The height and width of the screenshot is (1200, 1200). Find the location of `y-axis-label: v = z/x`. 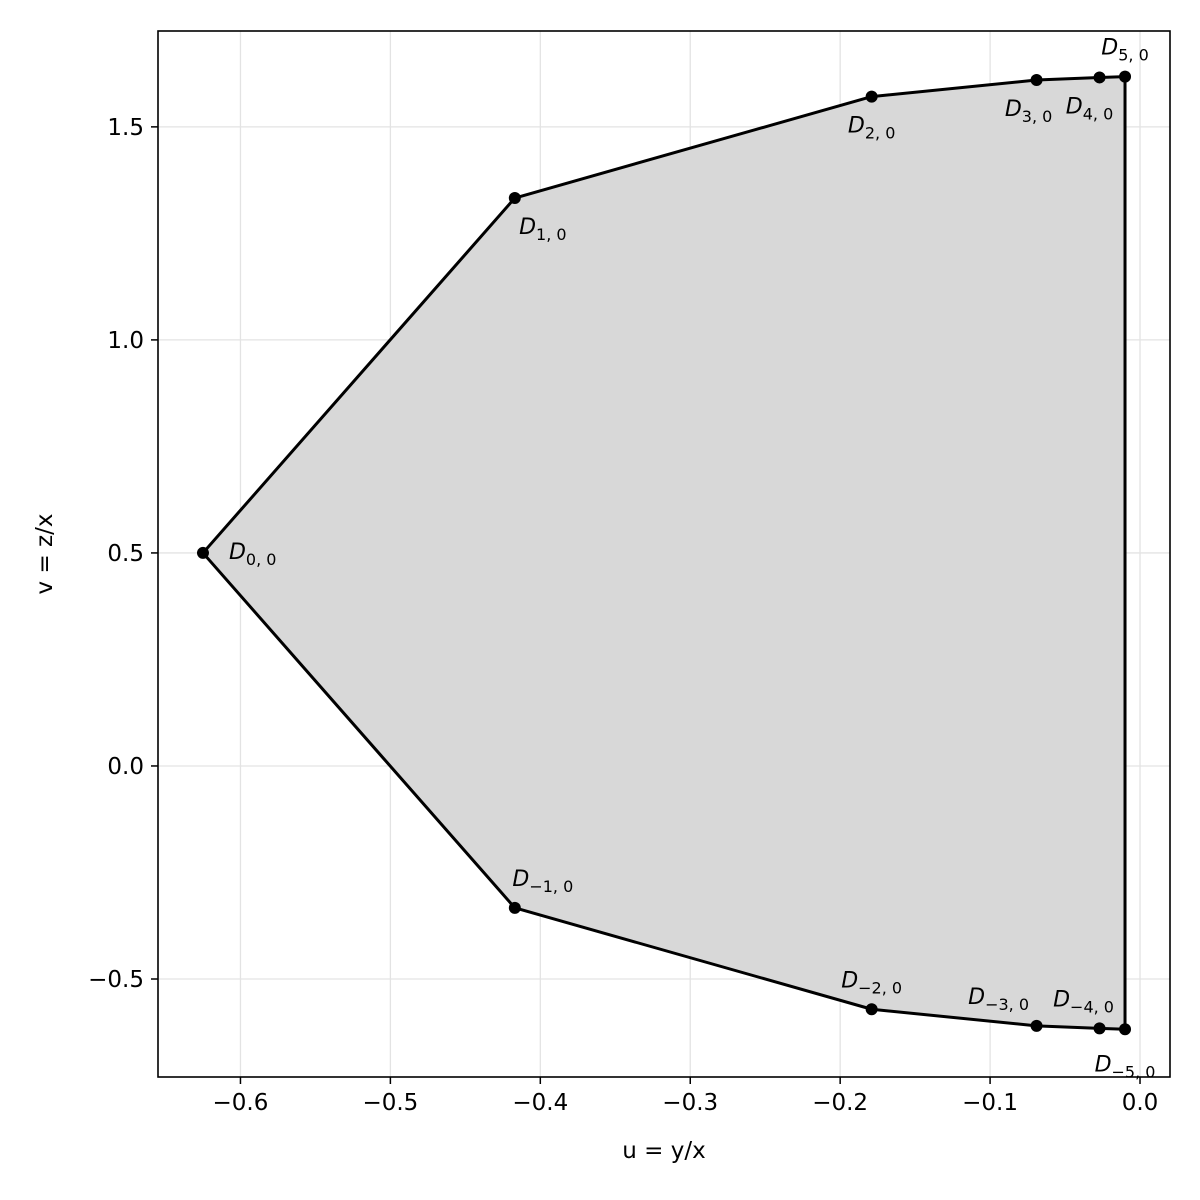

y-axis-label: v = z/x is located at coordinates (45, 554).